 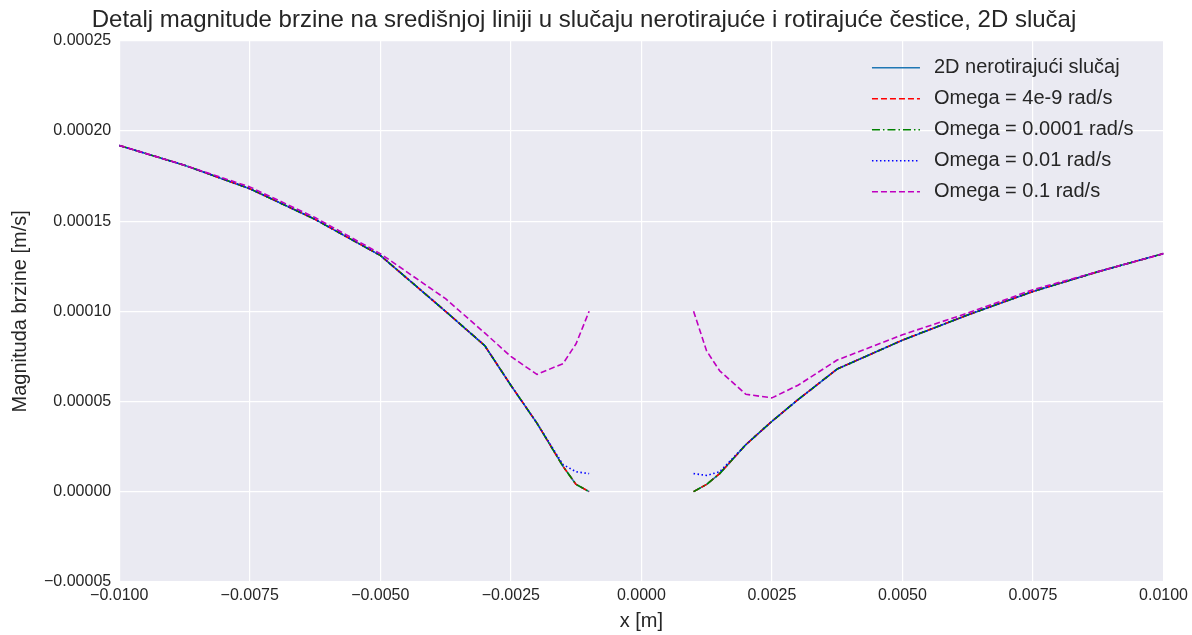 What do you see at coordinates (82, 130) in the screenshot?
I see `y-tick-label: 0.00020` at bounding box center [82, 130].